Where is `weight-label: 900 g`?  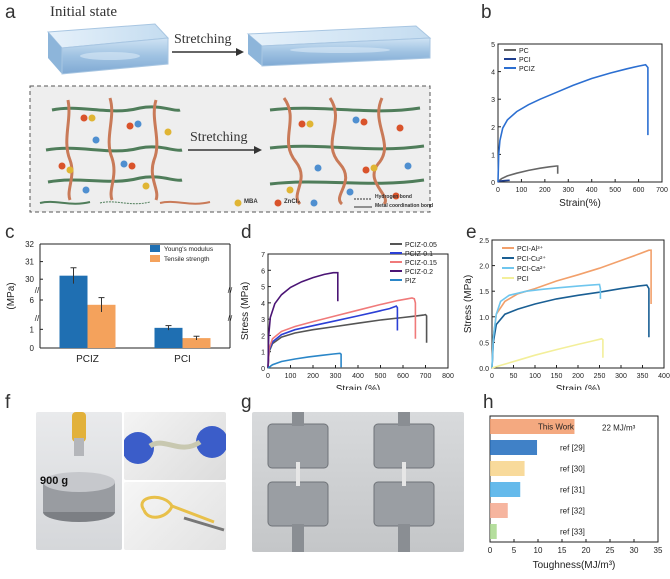
weight-label: 900 g is located at coordinates (54, 481).